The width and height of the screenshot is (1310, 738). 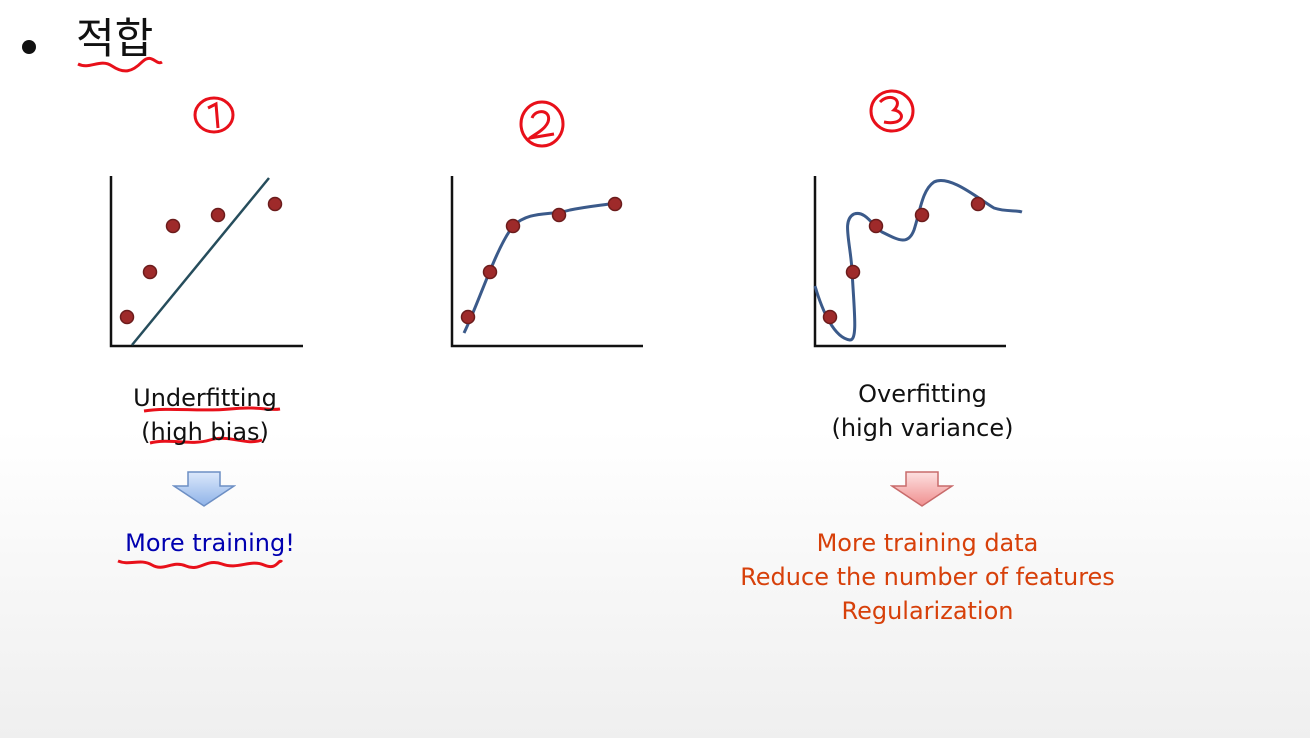 What do you see at coordinates (120, 64) in the screenshot?
I see `title-underline-squiggle` at bounding box center [120, 64].